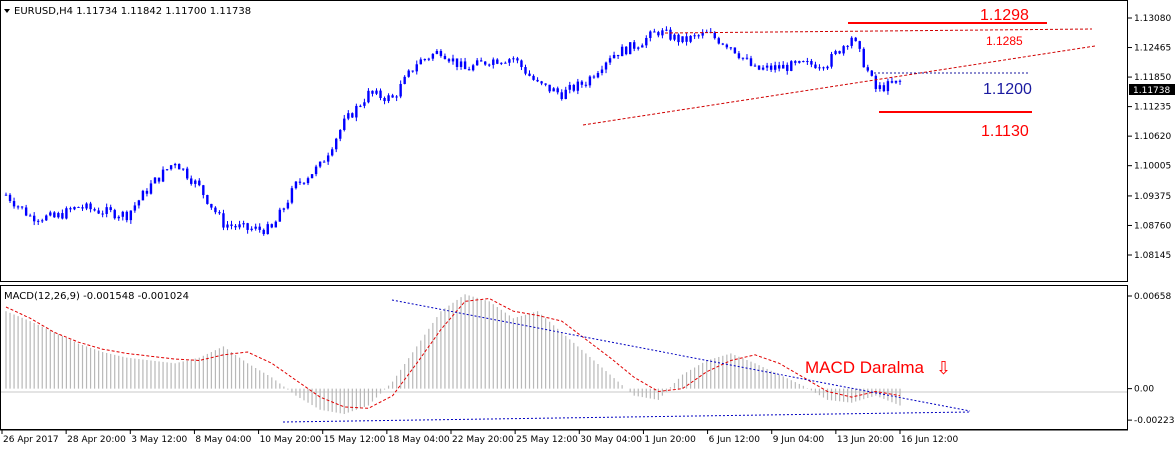 This screenshot has width=1175, height=449. What do you see at coordinates (1152, 256) in the screenshot?
I see `price-tick-label: 1.08145` at bounding box center [1152, 256].